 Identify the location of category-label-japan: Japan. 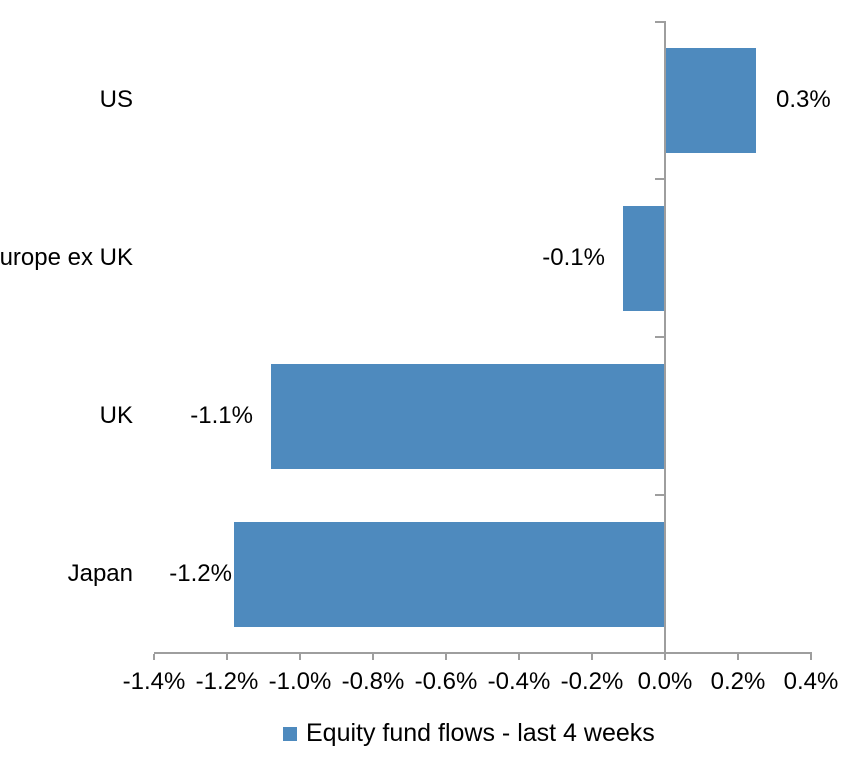
(100, 573).